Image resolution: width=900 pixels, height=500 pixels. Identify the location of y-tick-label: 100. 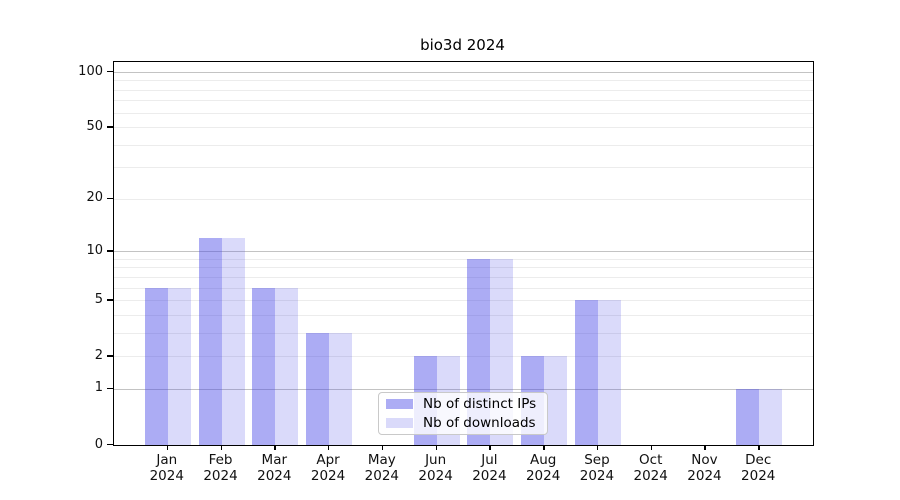
(90, 71).